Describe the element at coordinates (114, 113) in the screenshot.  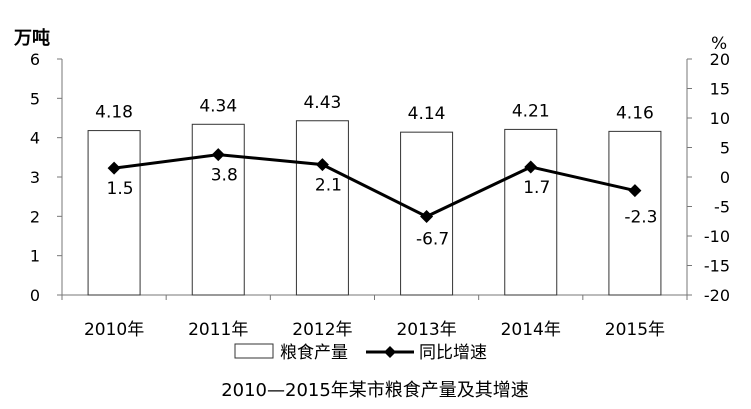
I see `bar-value-label: 4.18` at that location.